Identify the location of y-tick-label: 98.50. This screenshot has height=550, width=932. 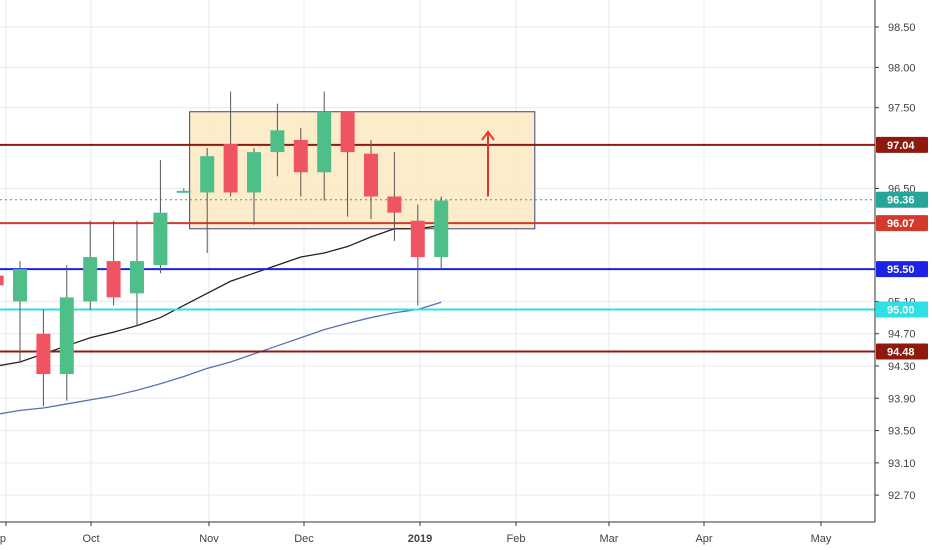
(902, 28).